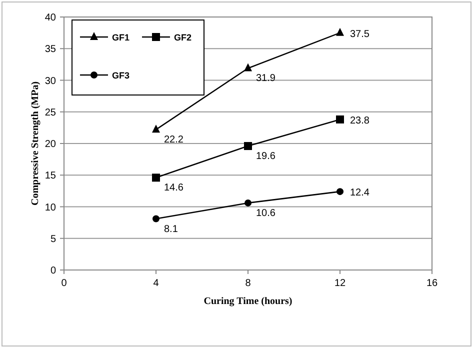 This screenshot has height=350, width=474. Describe the element at coordinates (53, 239) in the screenshot. I see `y-tick-label: 5` at that location.